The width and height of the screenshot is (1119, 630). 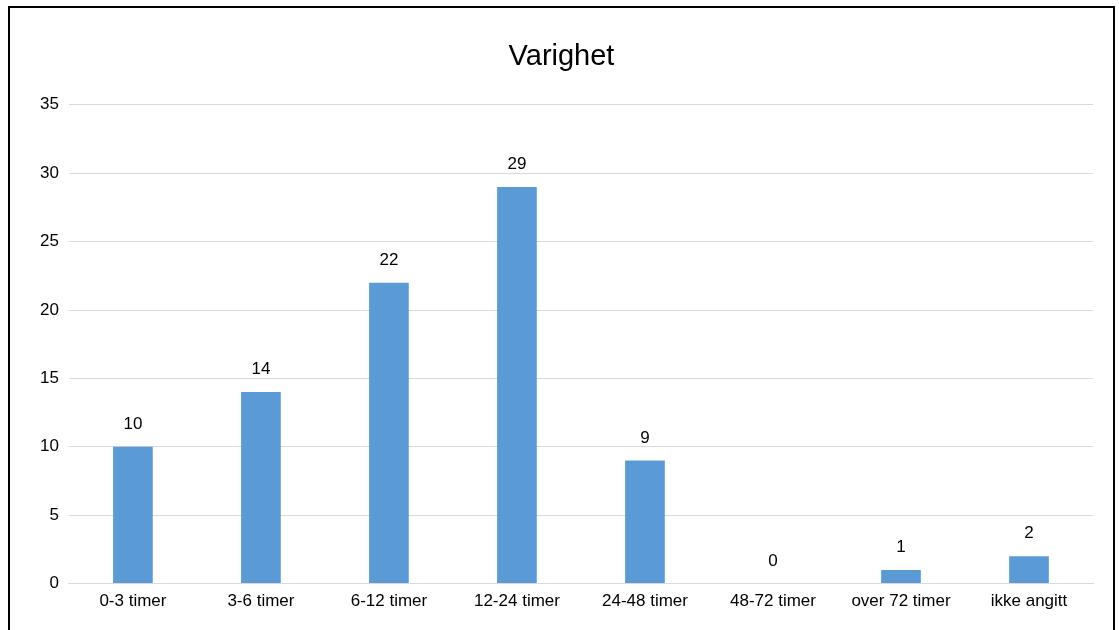 I want to click on chart-title: Varighet, so click(x=561, y=55).